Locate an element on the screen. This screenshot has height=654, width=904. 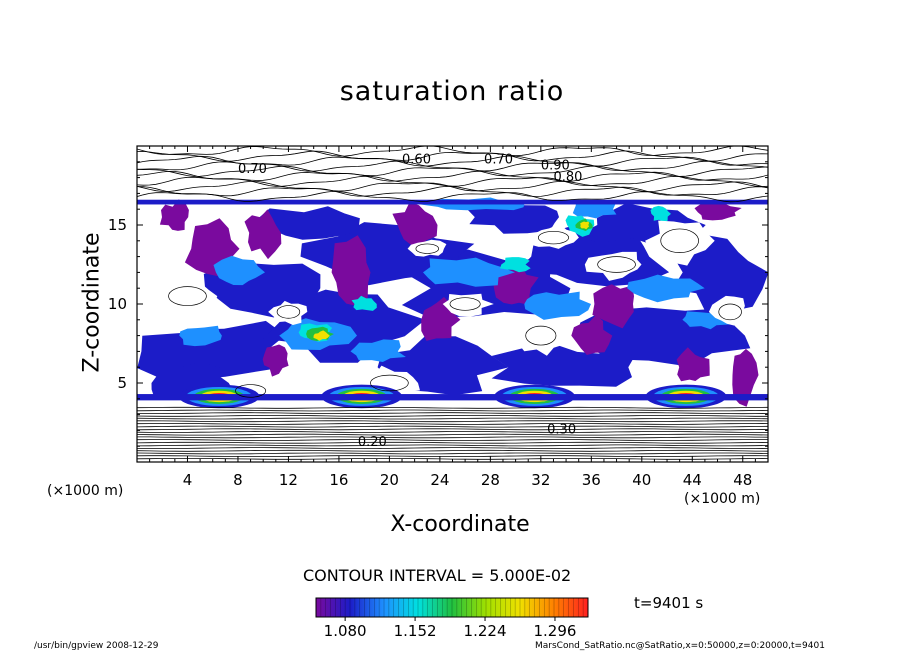
x-tick-label: 28 is located at coordinates (490, 480).